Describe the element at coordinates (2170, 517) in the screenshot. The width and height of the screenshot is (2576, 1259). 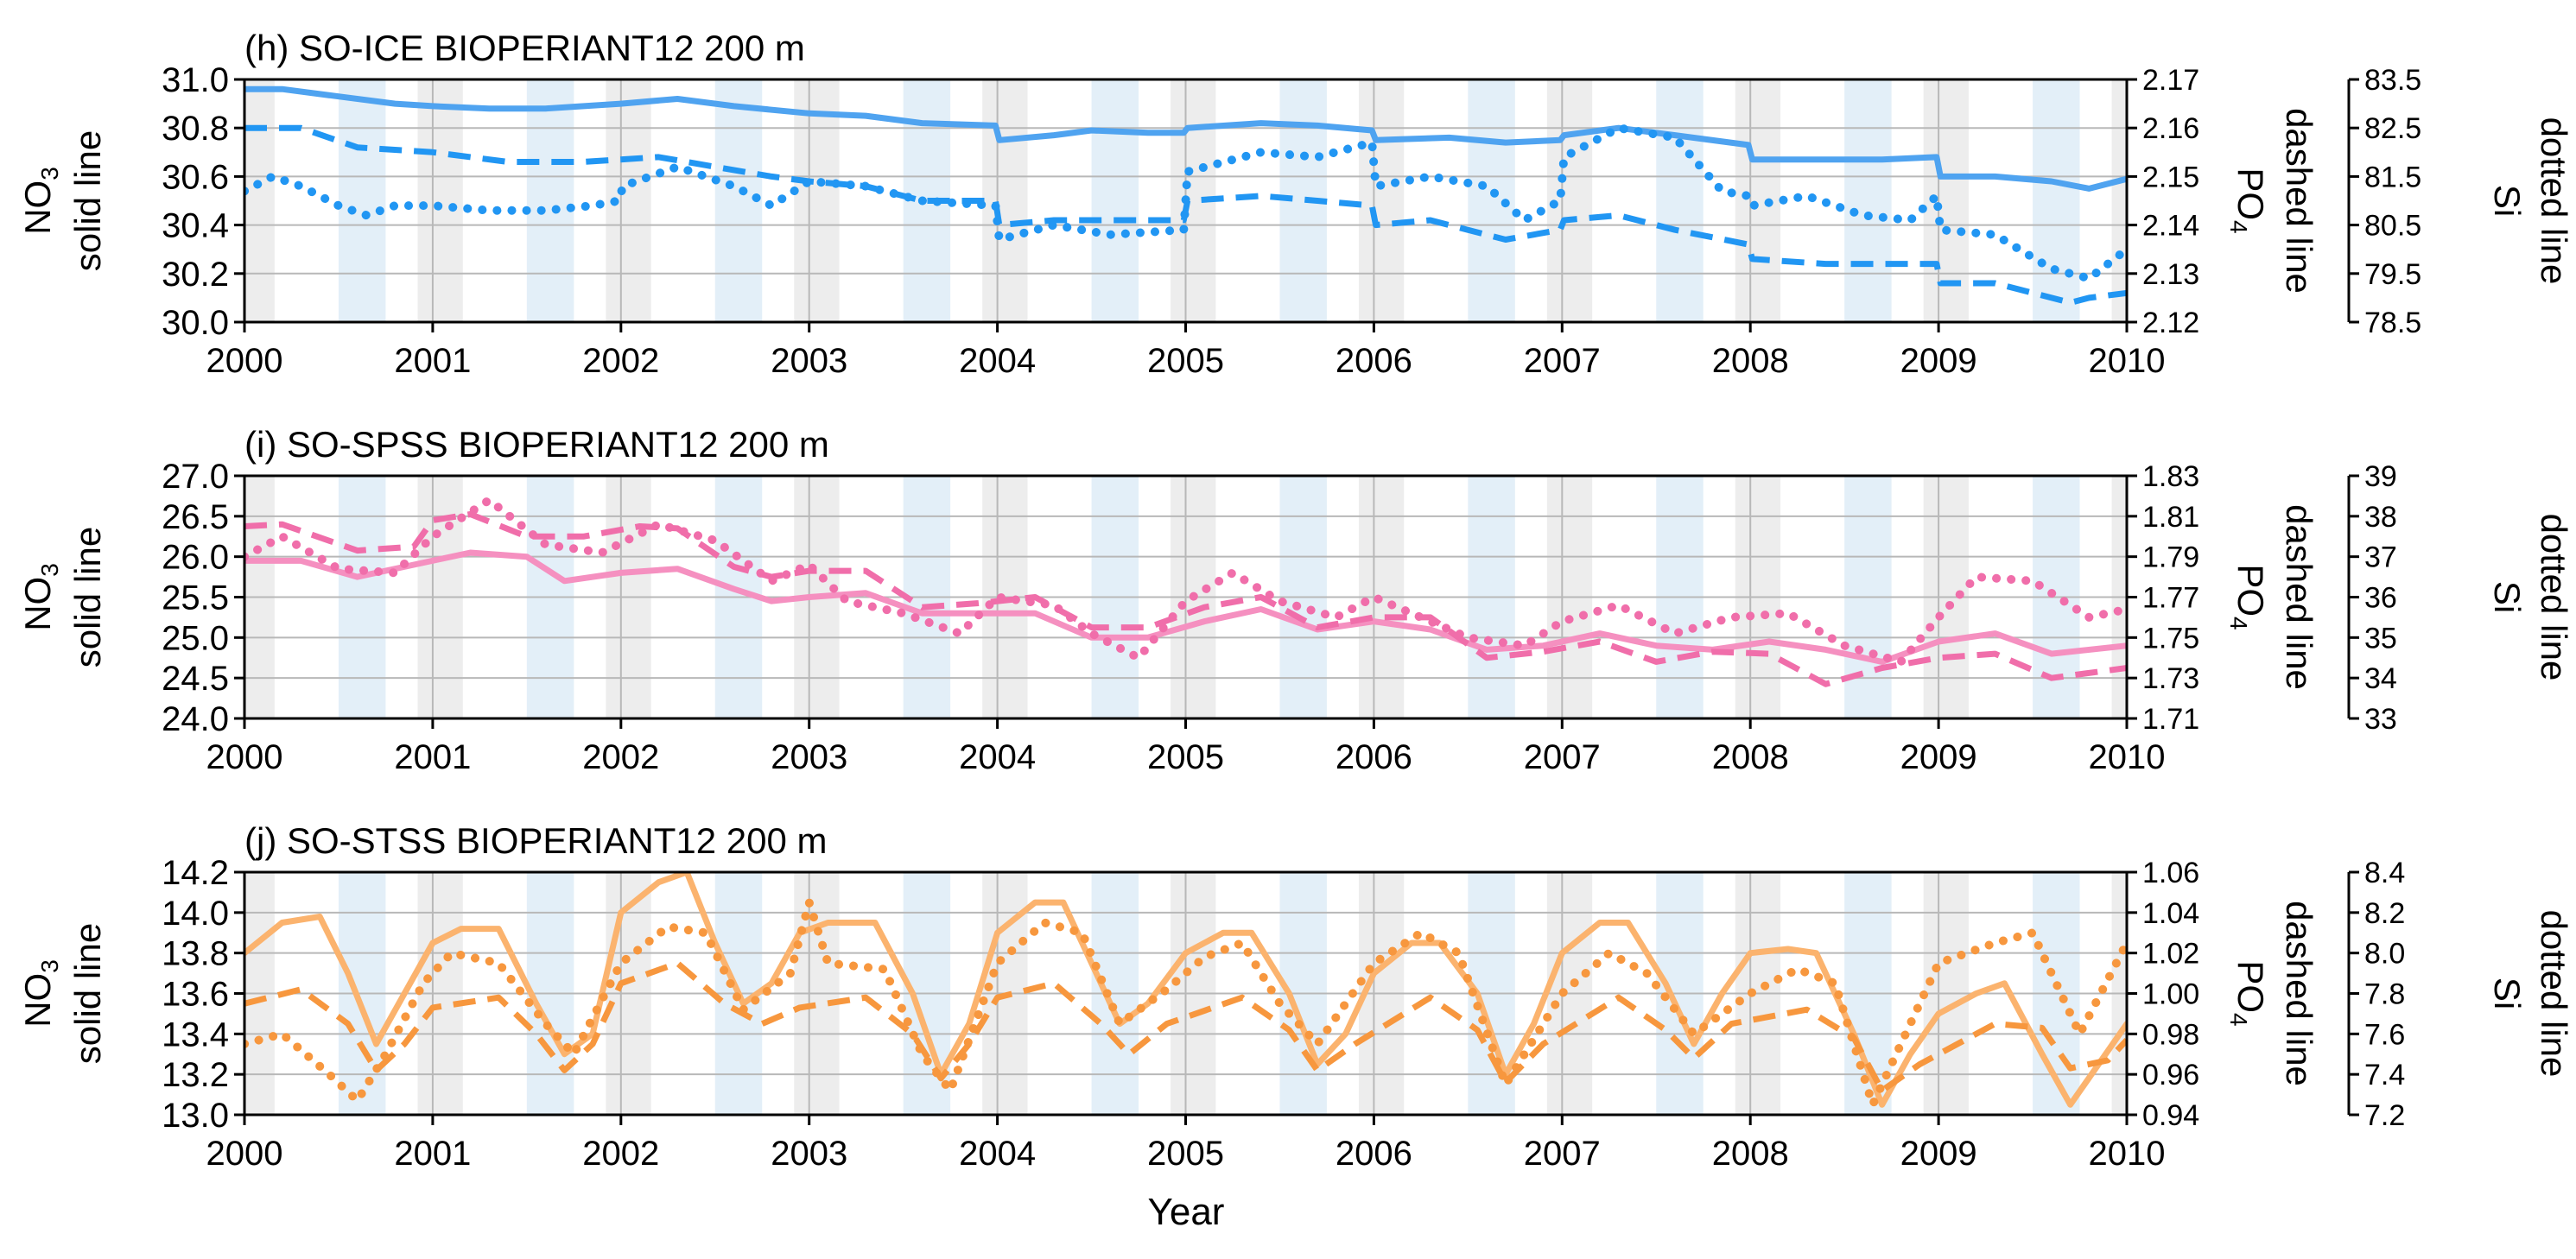
I see `y-right1-tick-label: 1.81` at that location.